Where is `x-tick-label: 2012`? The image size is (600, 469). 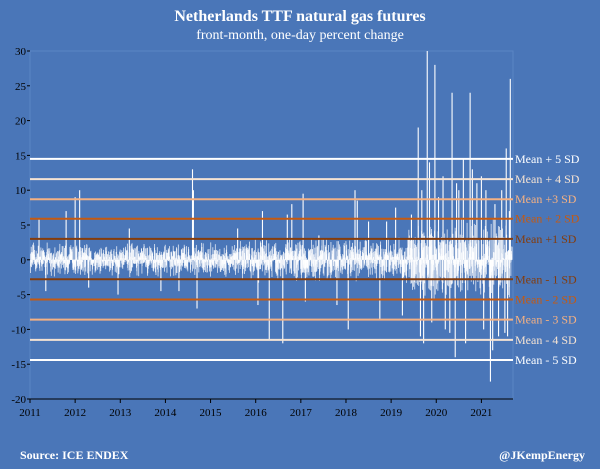 x-tick-label: 2012 is located at coordinates (75, 413).